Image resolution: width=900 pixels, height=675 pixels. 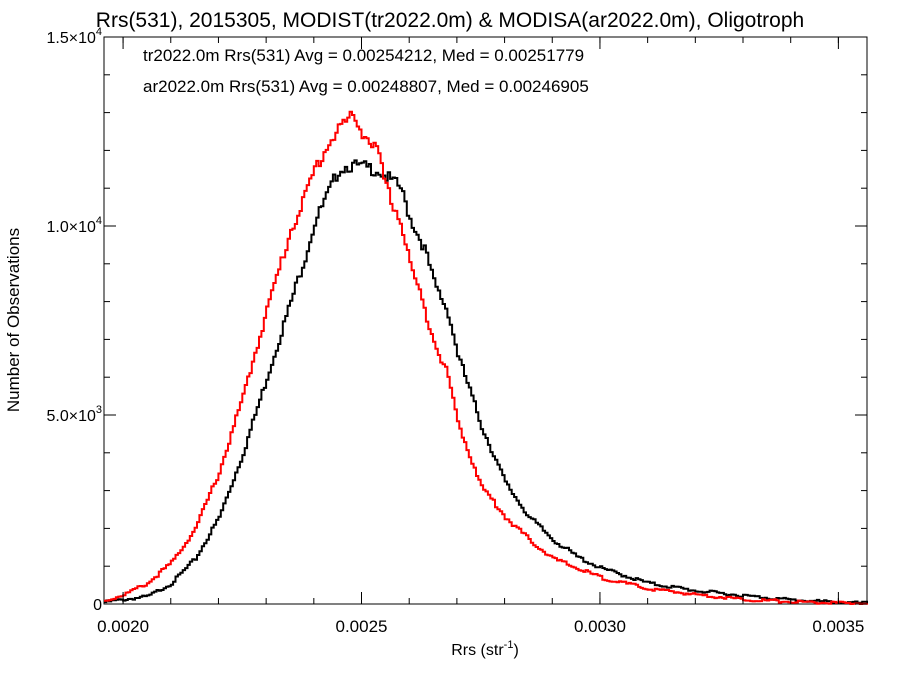 I want to click on y-axis-label: Number of Observations, so click(x=13, y=320).